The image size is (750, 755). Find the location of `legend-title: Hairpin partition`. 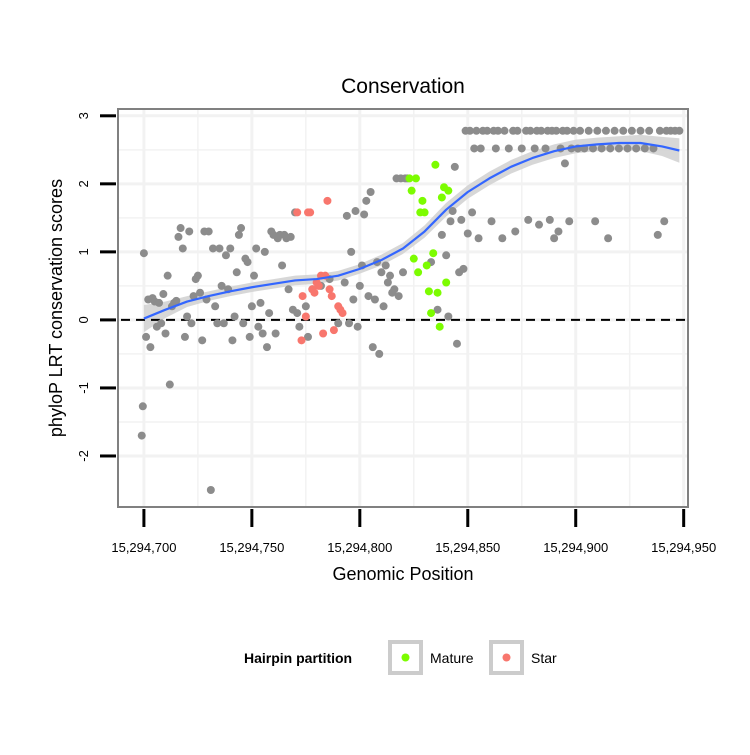

legend-title: Hairpin partition is located at coordinates (298, 658).